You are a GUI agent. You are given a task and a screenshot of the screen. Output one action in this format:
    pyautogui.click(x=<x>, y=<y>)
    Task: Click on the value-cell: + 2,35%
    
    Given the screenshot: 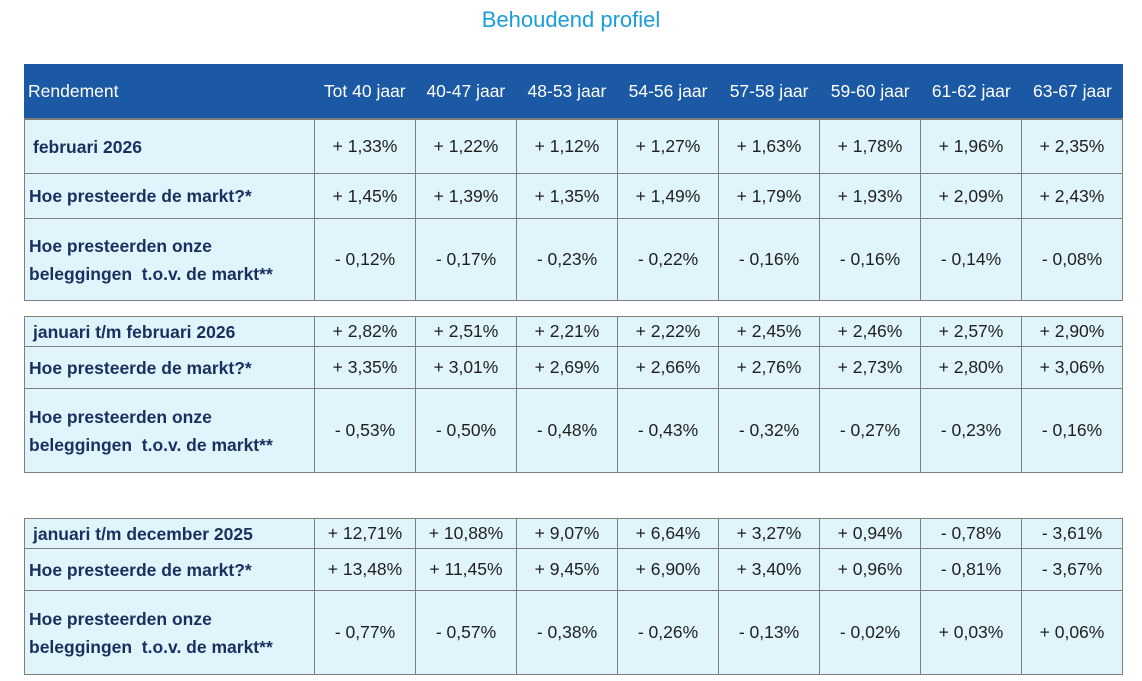 What is the action you would take?
    pyautogui.click(x=1072, y=146)
    